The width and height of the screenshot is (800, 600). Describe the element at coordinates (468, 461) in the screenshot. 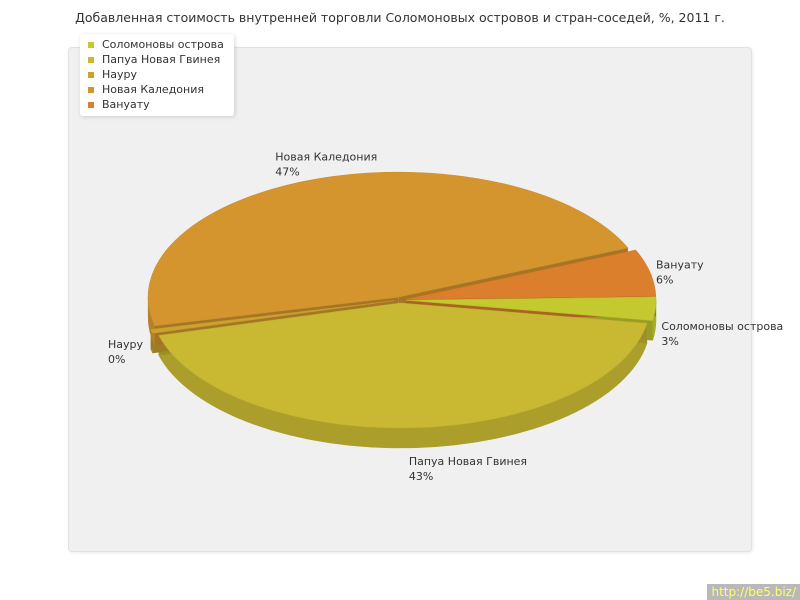

I see `data-label-name: Папуа Новая Гвинея` at that location.